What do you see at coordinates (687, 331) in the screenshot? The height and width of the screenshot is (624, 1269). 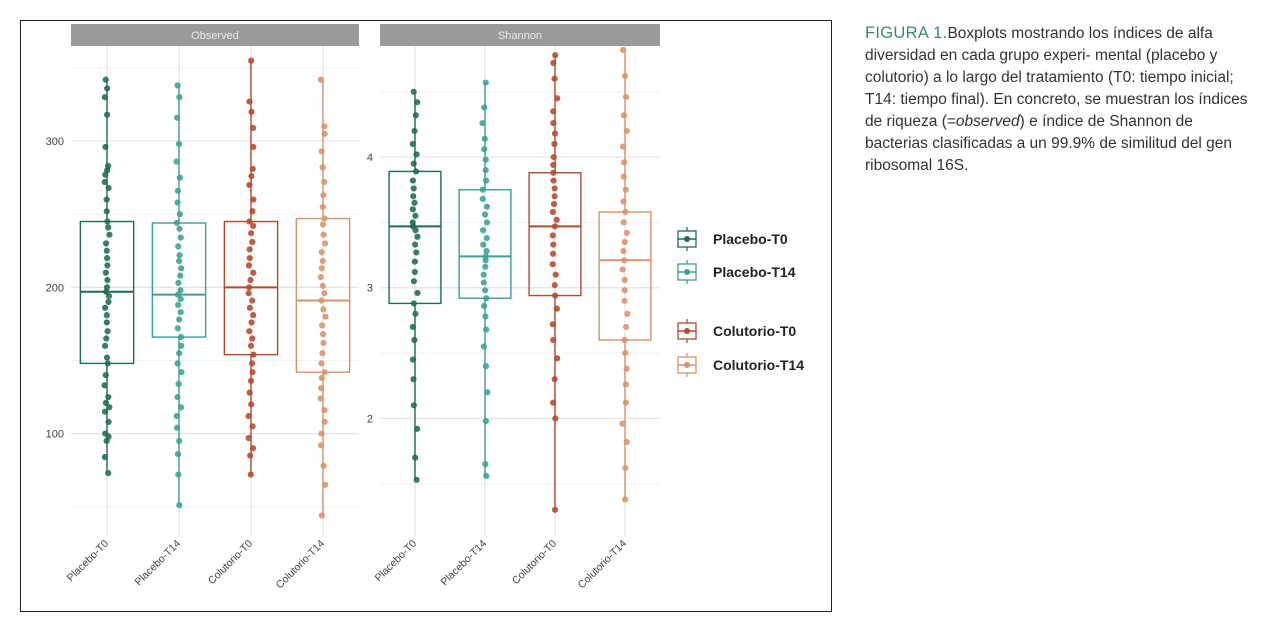 I see `legend-key-point` at bounding box center [687, 331].